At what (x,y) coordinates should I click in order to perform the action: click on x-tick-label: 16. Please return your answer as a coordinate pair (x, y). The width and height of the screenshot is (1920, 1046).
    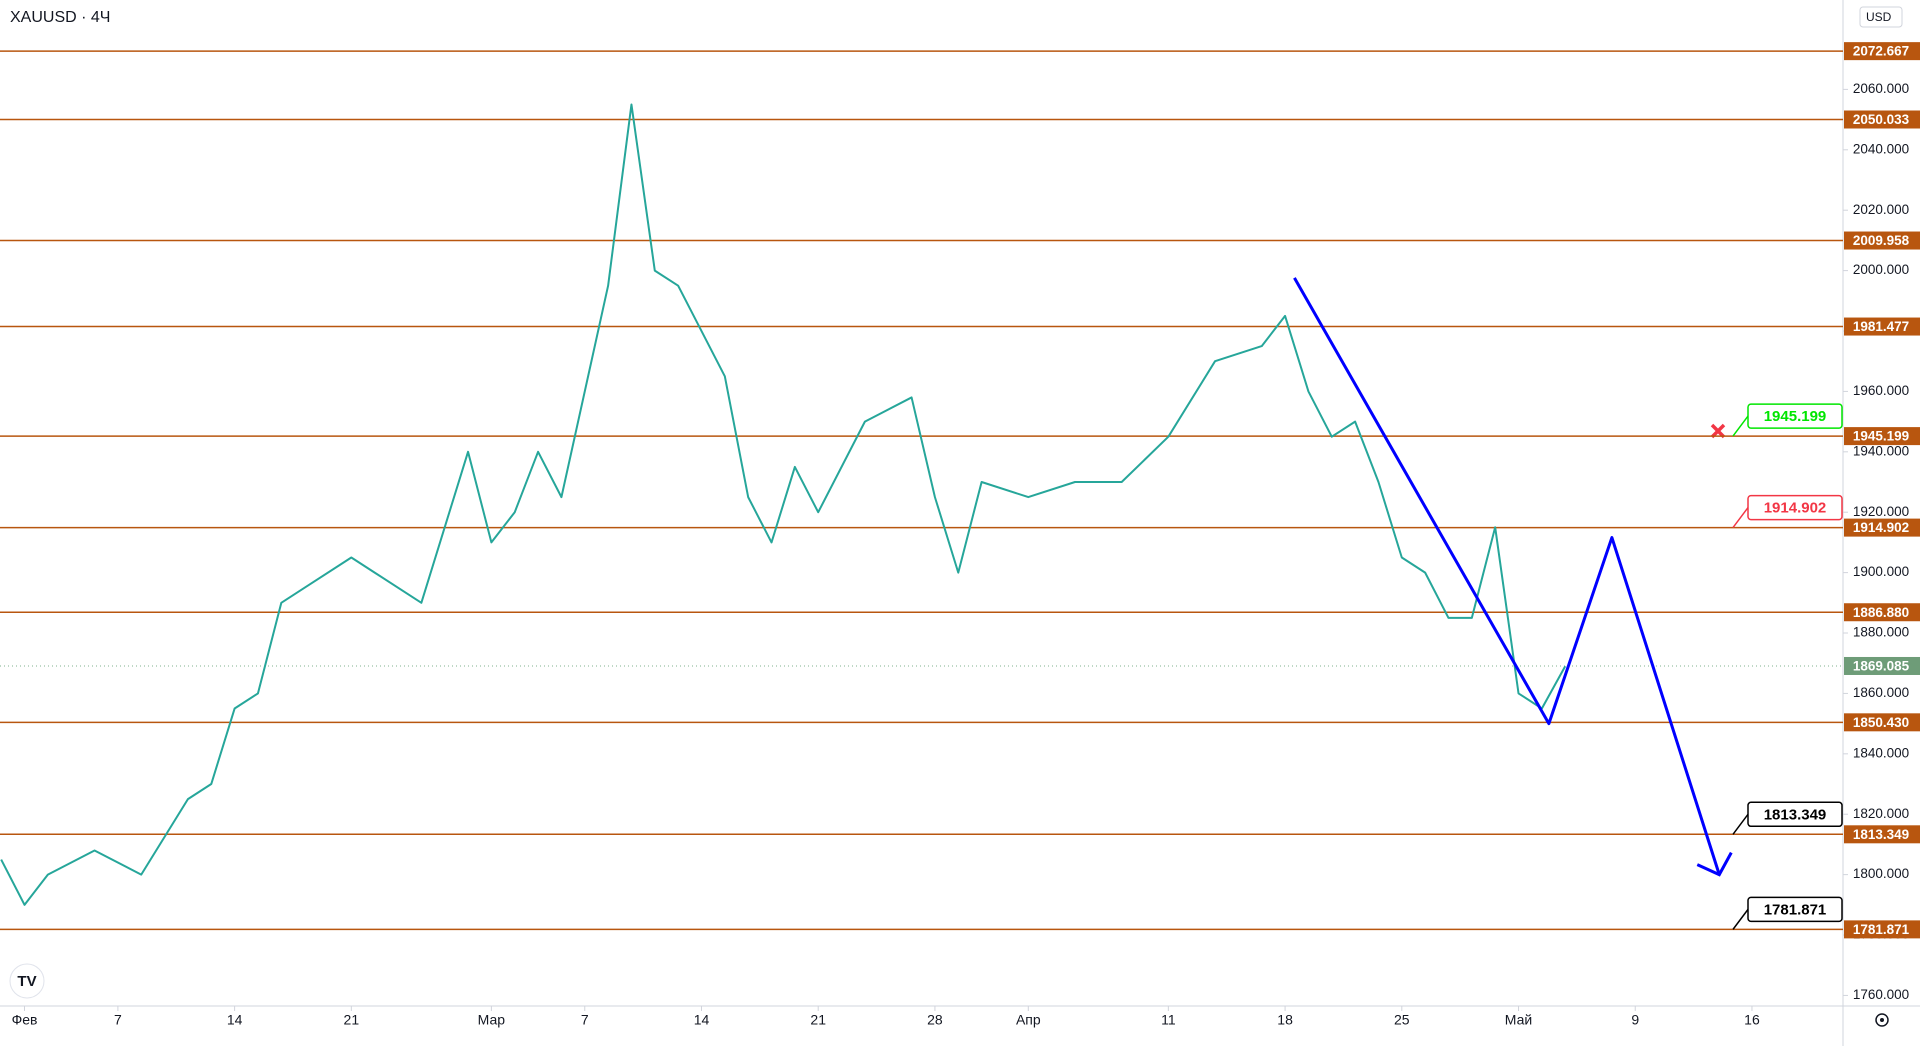
    Looking at the image, I should click on (1752, 1020).